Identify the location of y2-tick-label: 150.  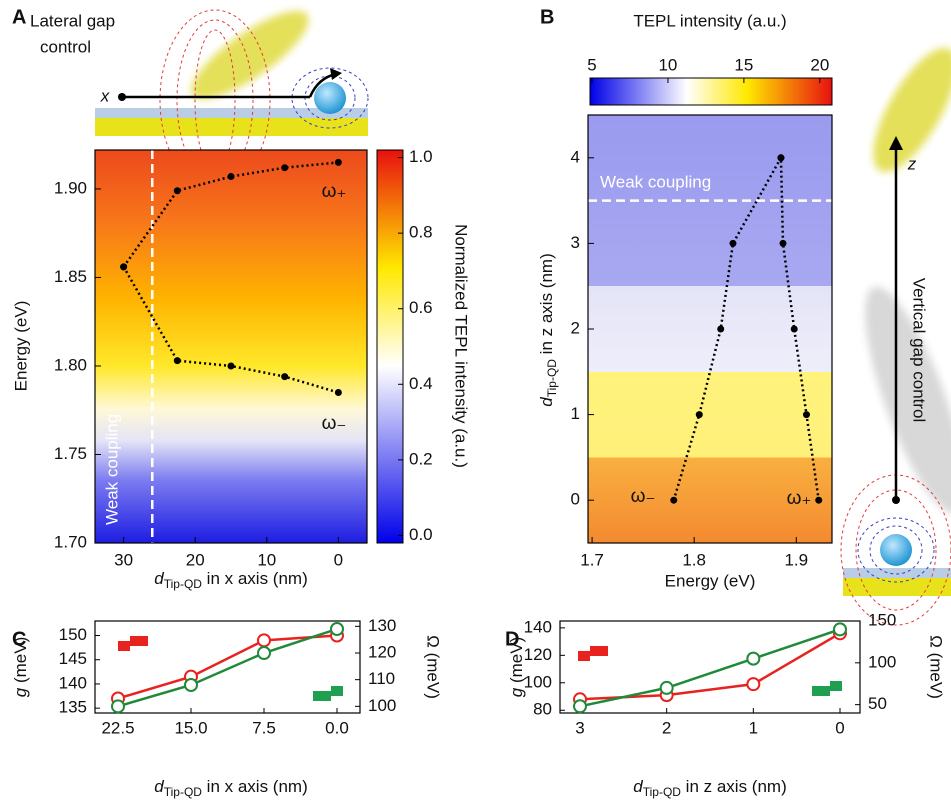
(882, 619).